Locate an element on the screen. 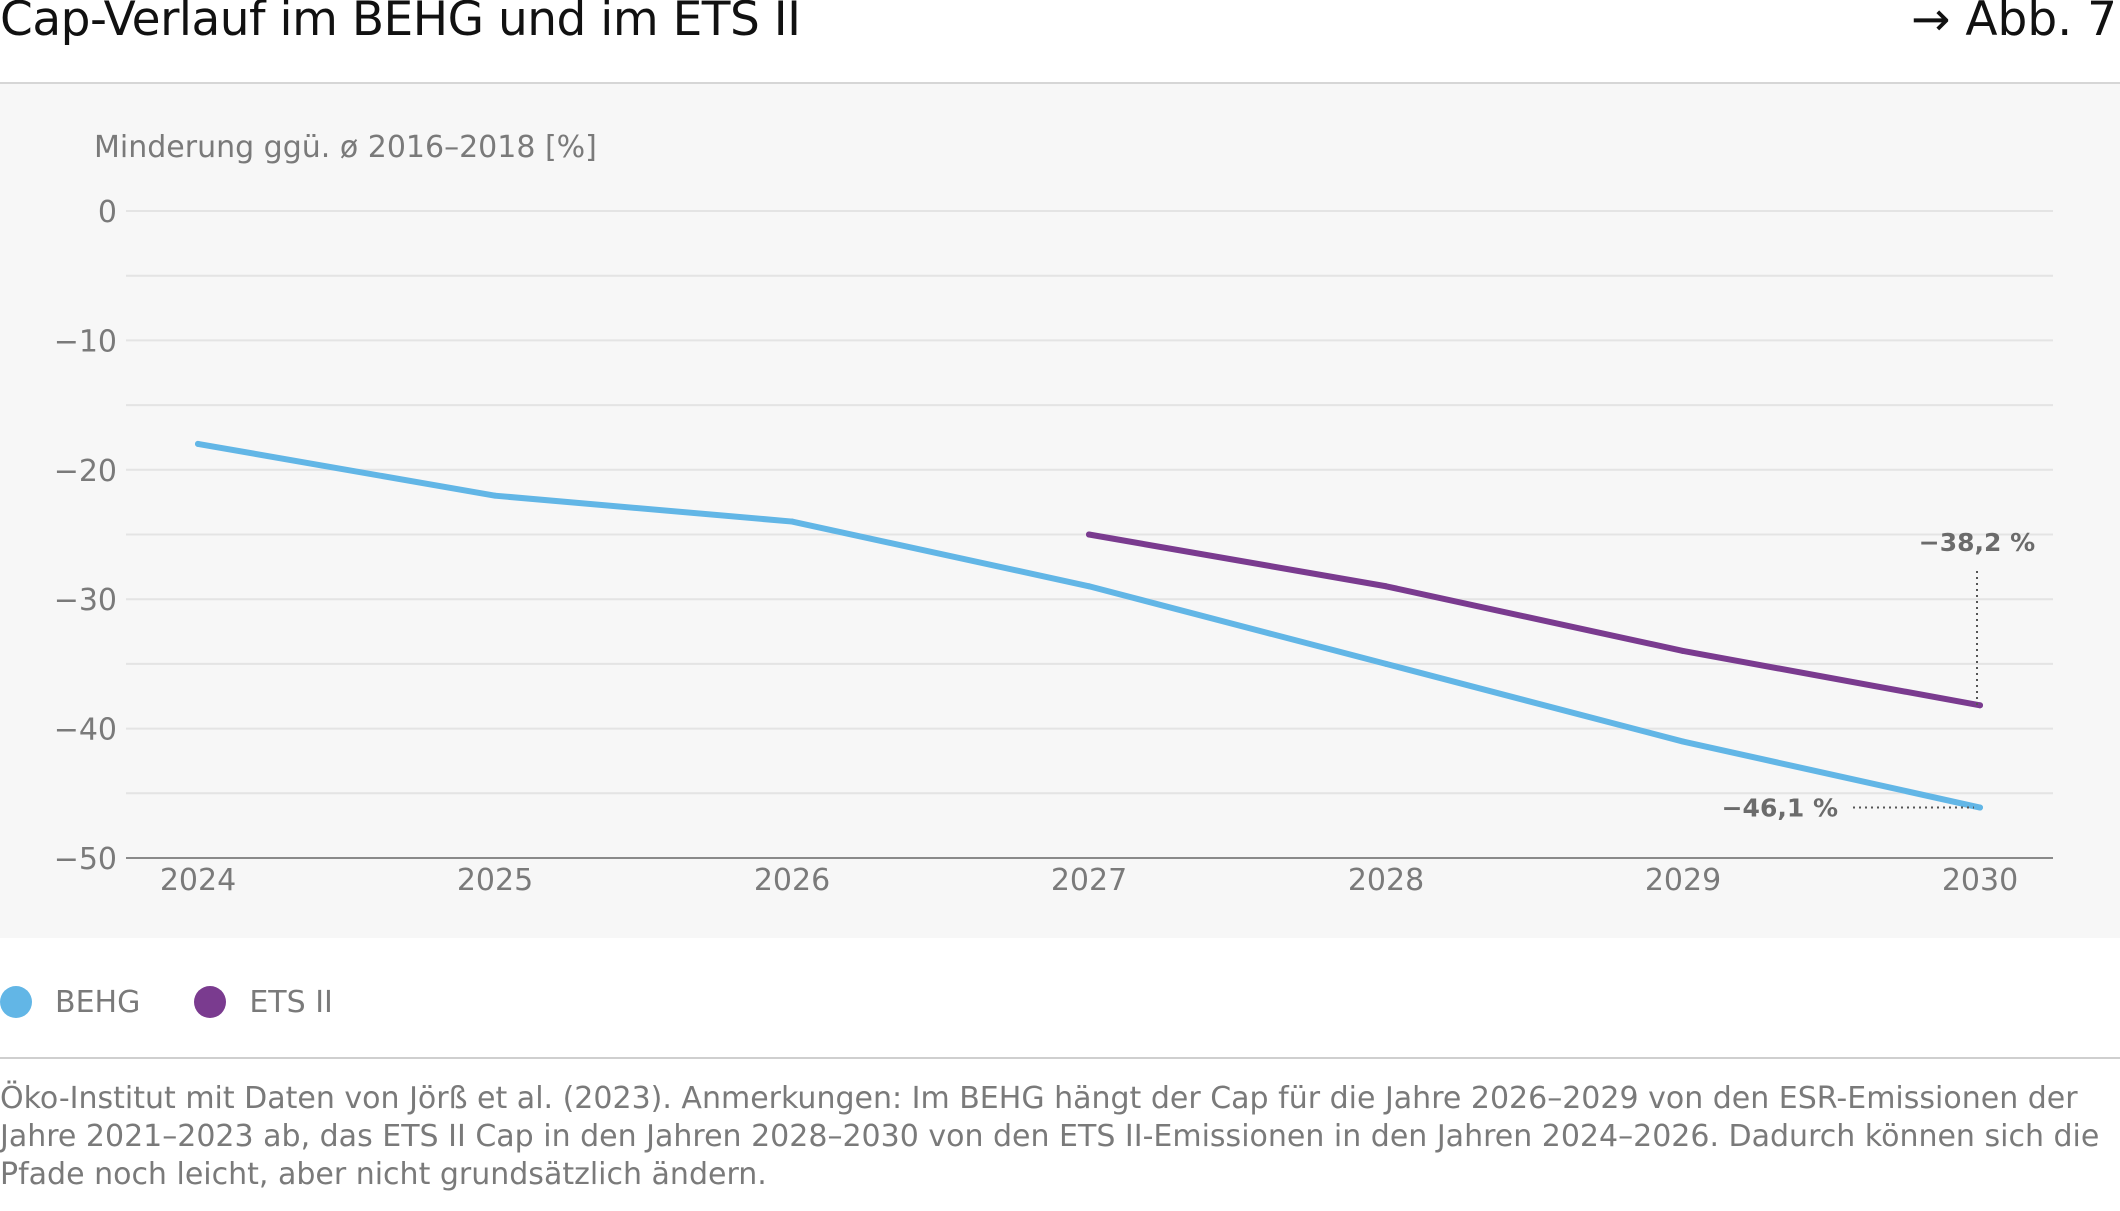 The image size is (2120, 1211). legend-item-behg: BEHG is located at coordinates (70, 1002).